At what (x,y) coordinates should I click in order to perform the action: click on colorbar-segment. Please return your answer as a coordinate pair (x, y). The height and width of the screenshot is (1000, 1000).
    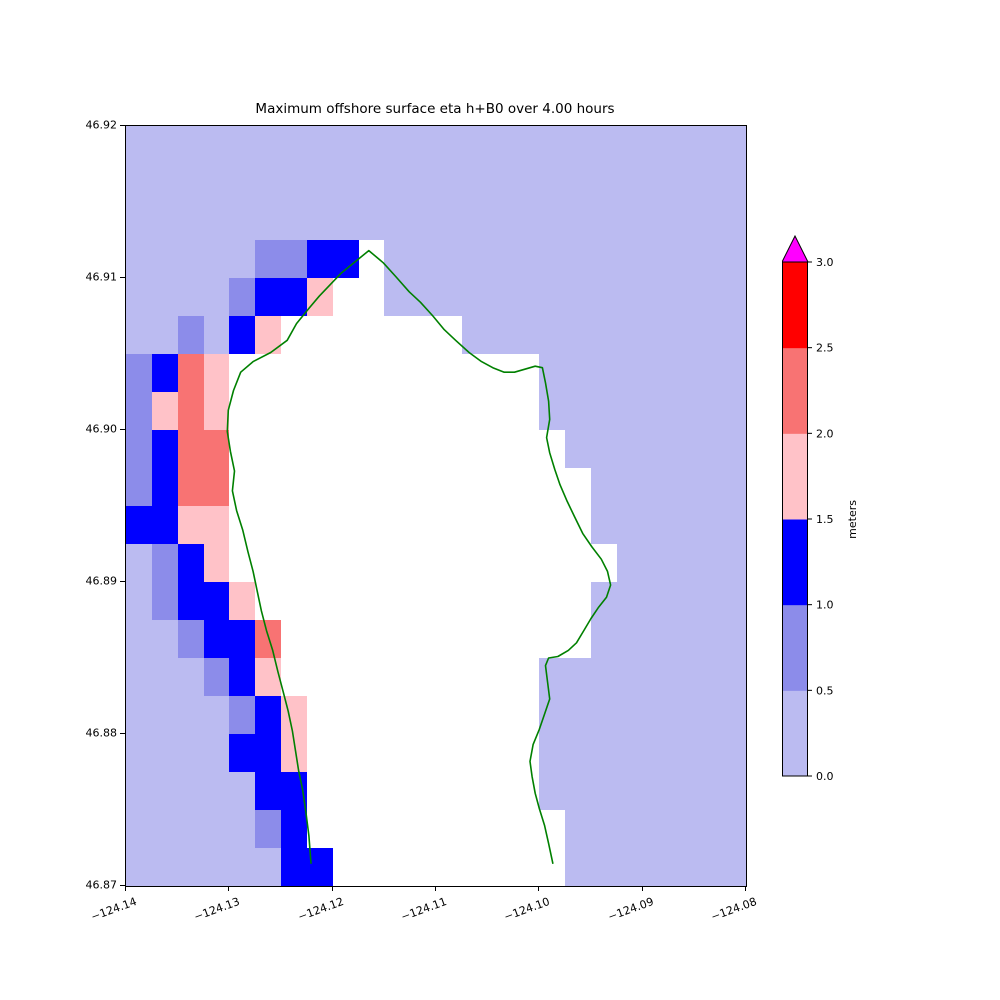
    Looking at the image, I should click on (795, 476).